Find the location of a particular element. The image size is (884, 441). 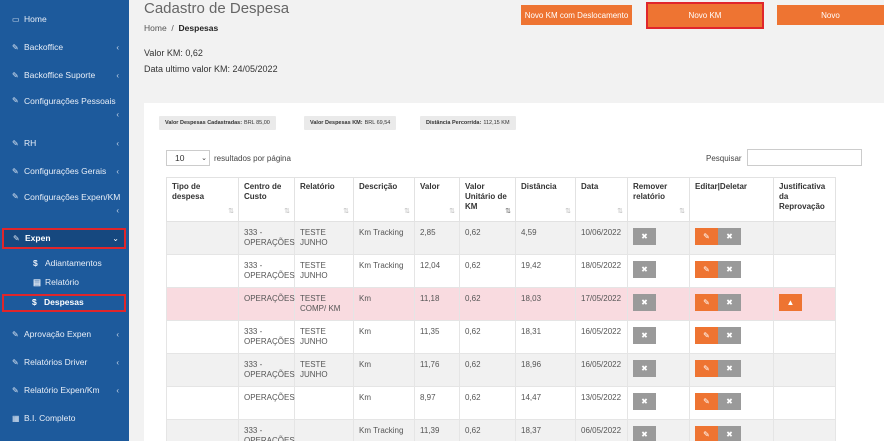

cell-data: 16/05/2022 is located at coordinates (601, 337).